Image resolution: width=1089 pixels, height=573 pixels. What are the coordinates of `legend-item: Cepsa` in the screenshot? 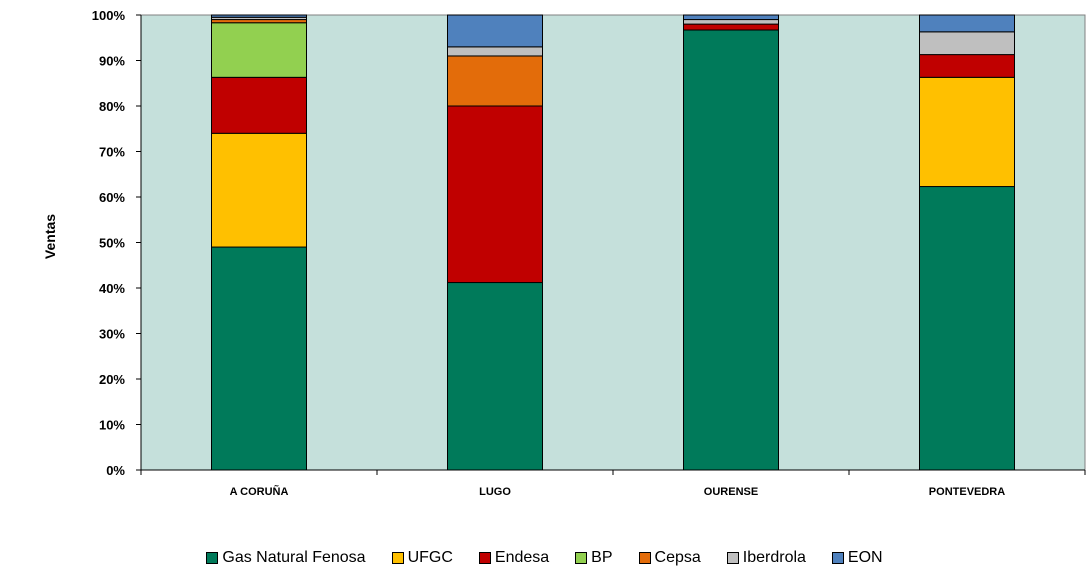 It's located at (669, 558).